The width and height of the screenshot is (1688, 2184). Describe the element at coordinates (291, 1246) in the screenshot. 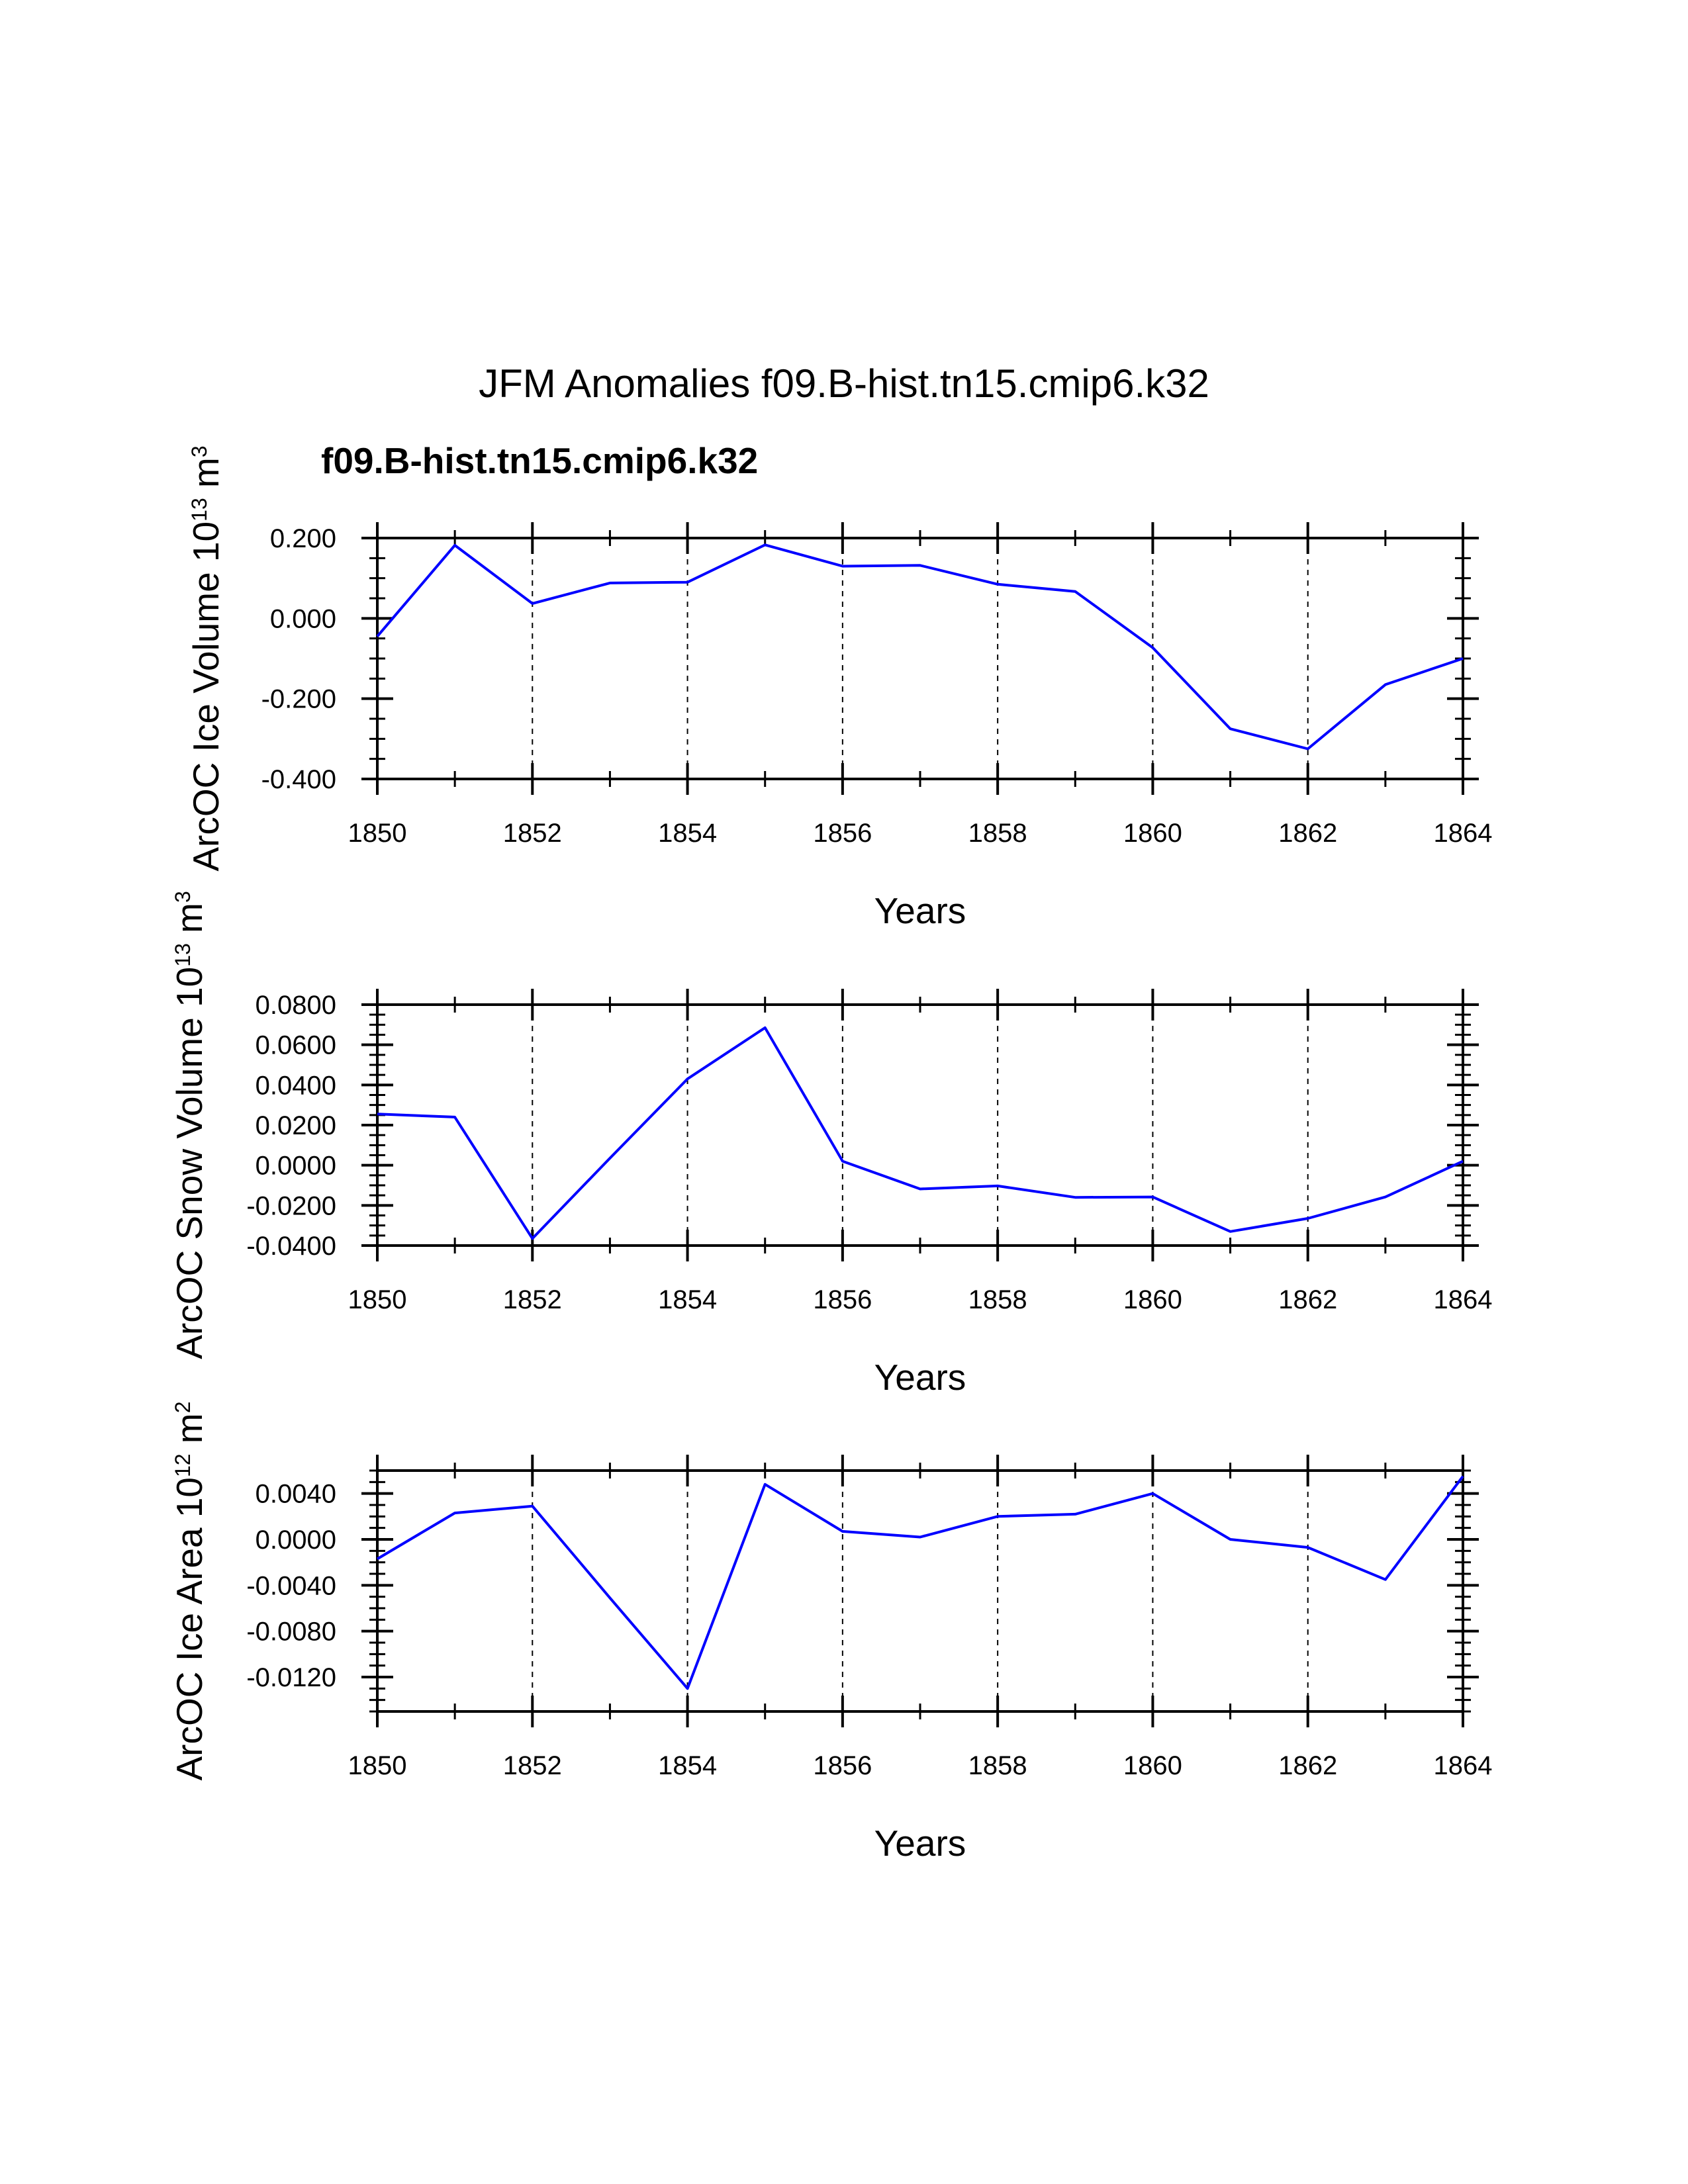

I see `y-tick-label: -0.0400` at that location.